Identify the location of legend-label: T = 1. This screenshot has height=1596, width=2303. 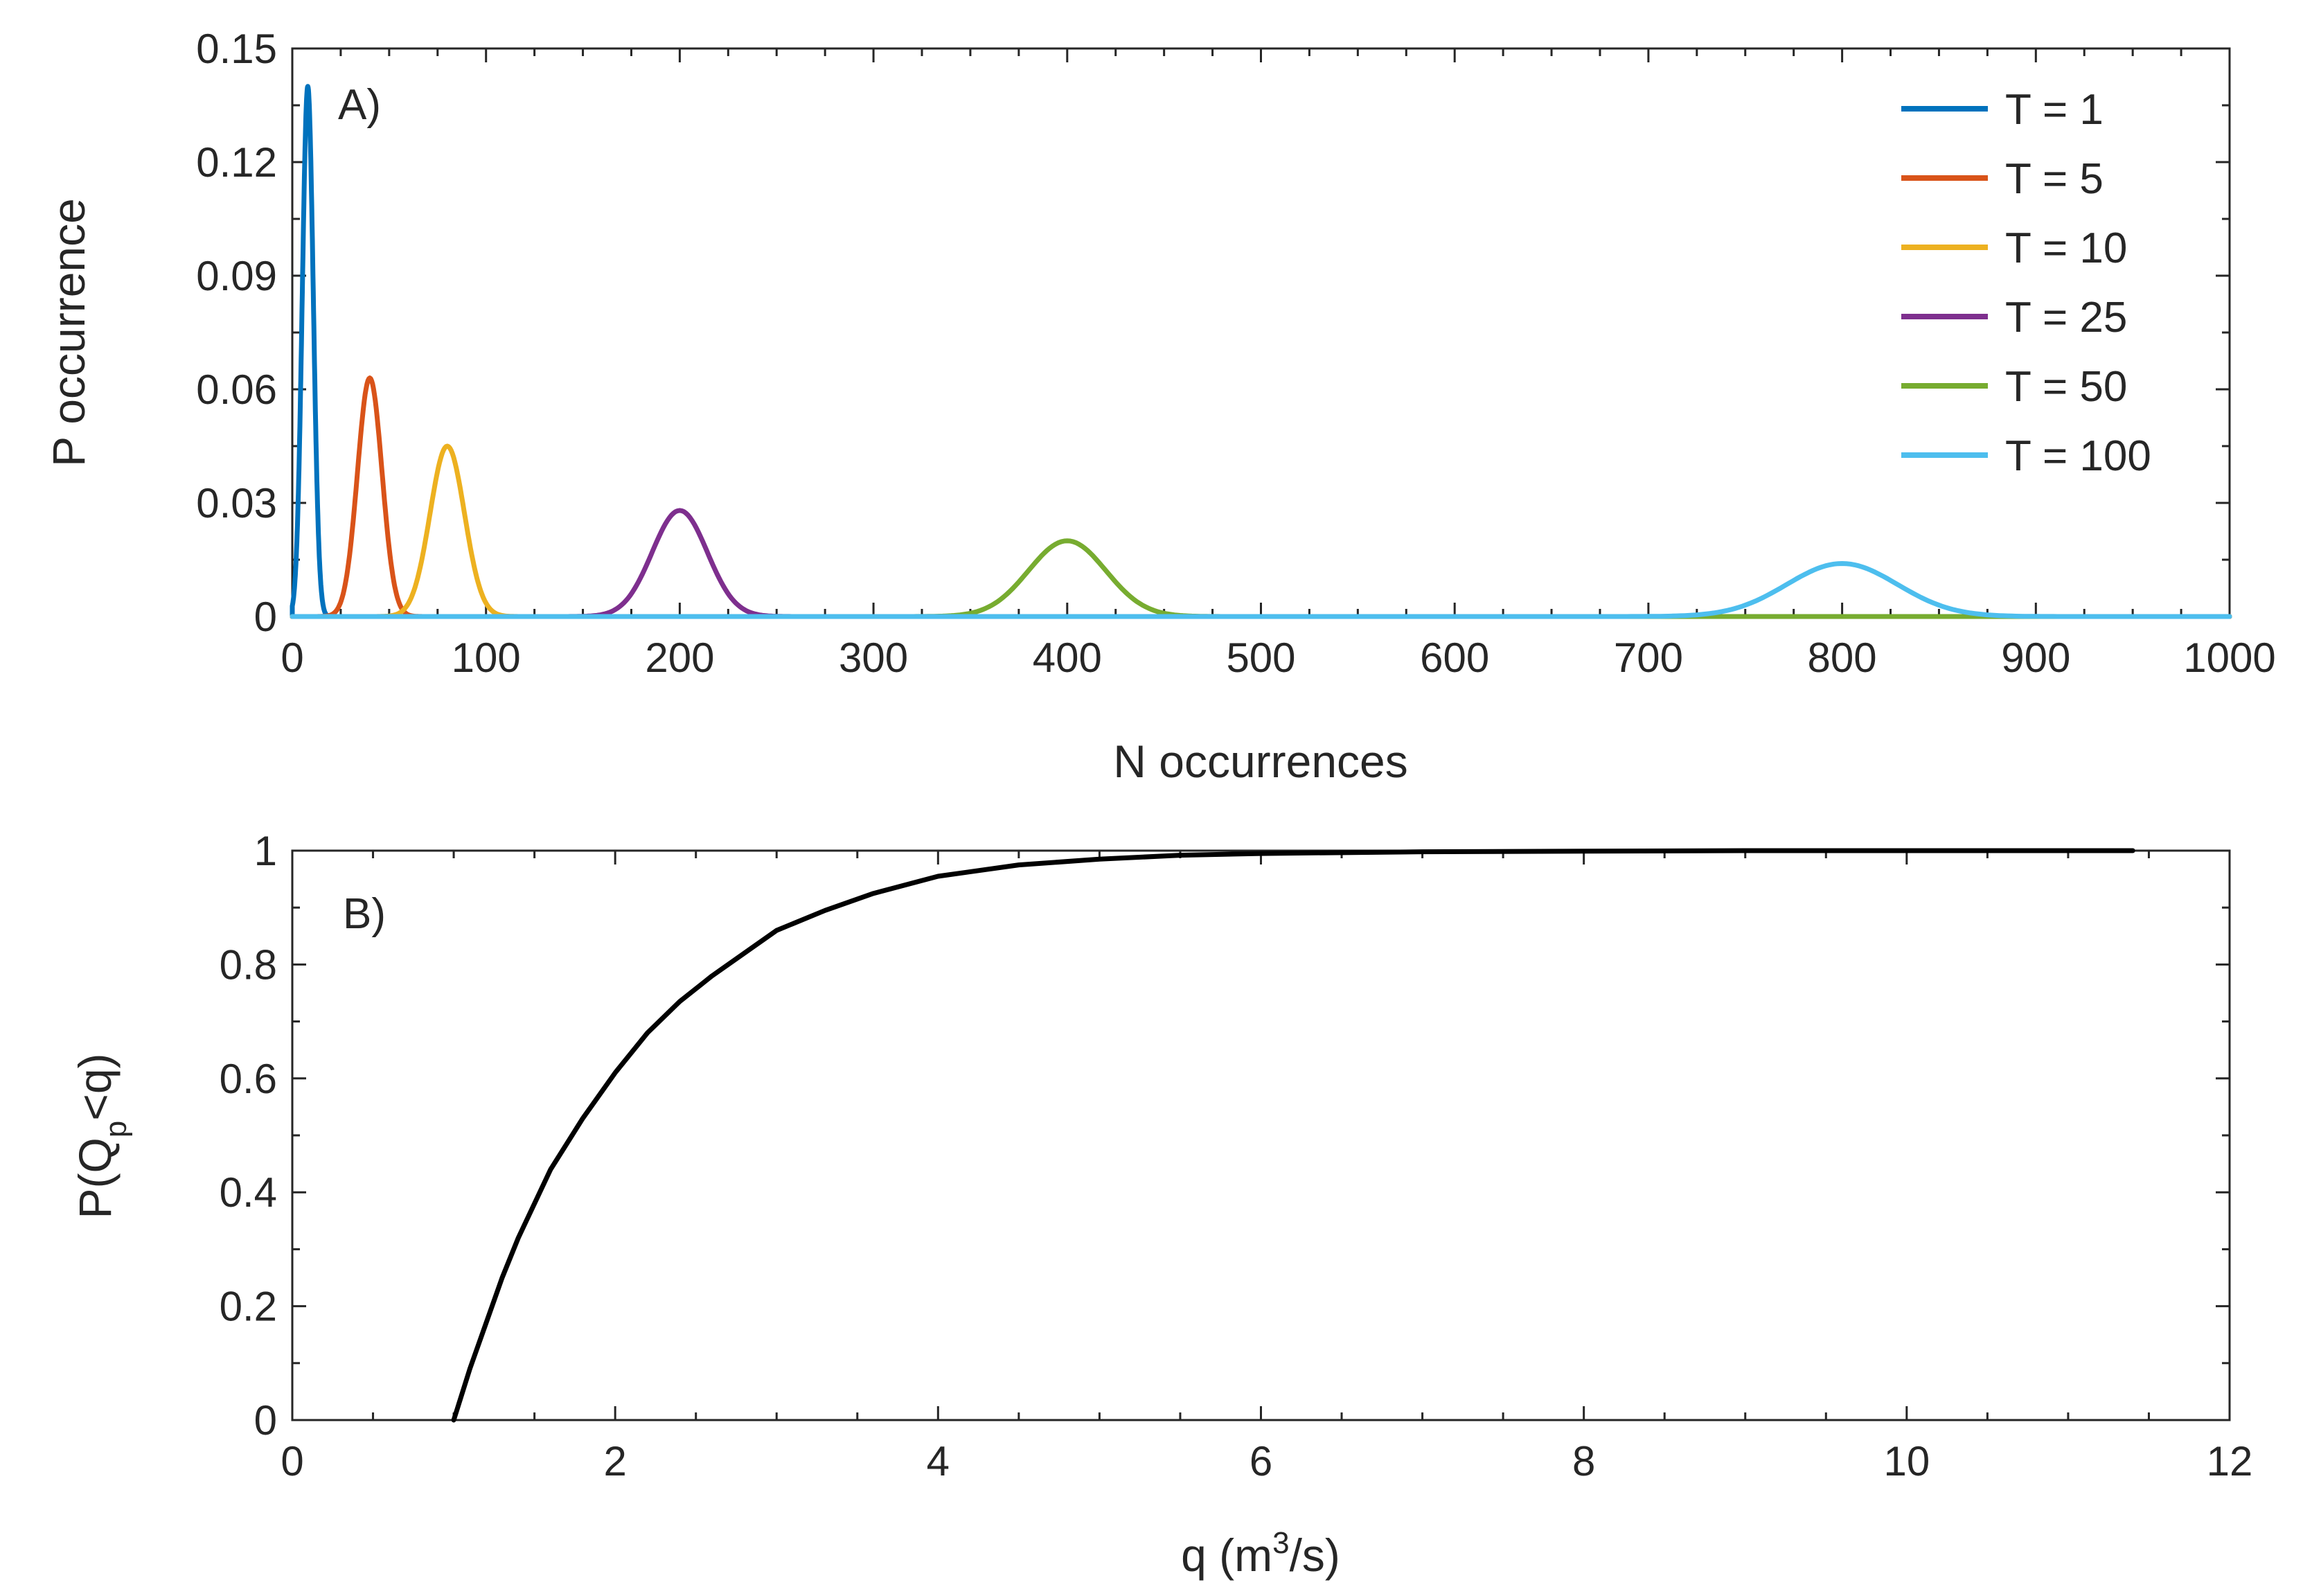
(2054, 110).